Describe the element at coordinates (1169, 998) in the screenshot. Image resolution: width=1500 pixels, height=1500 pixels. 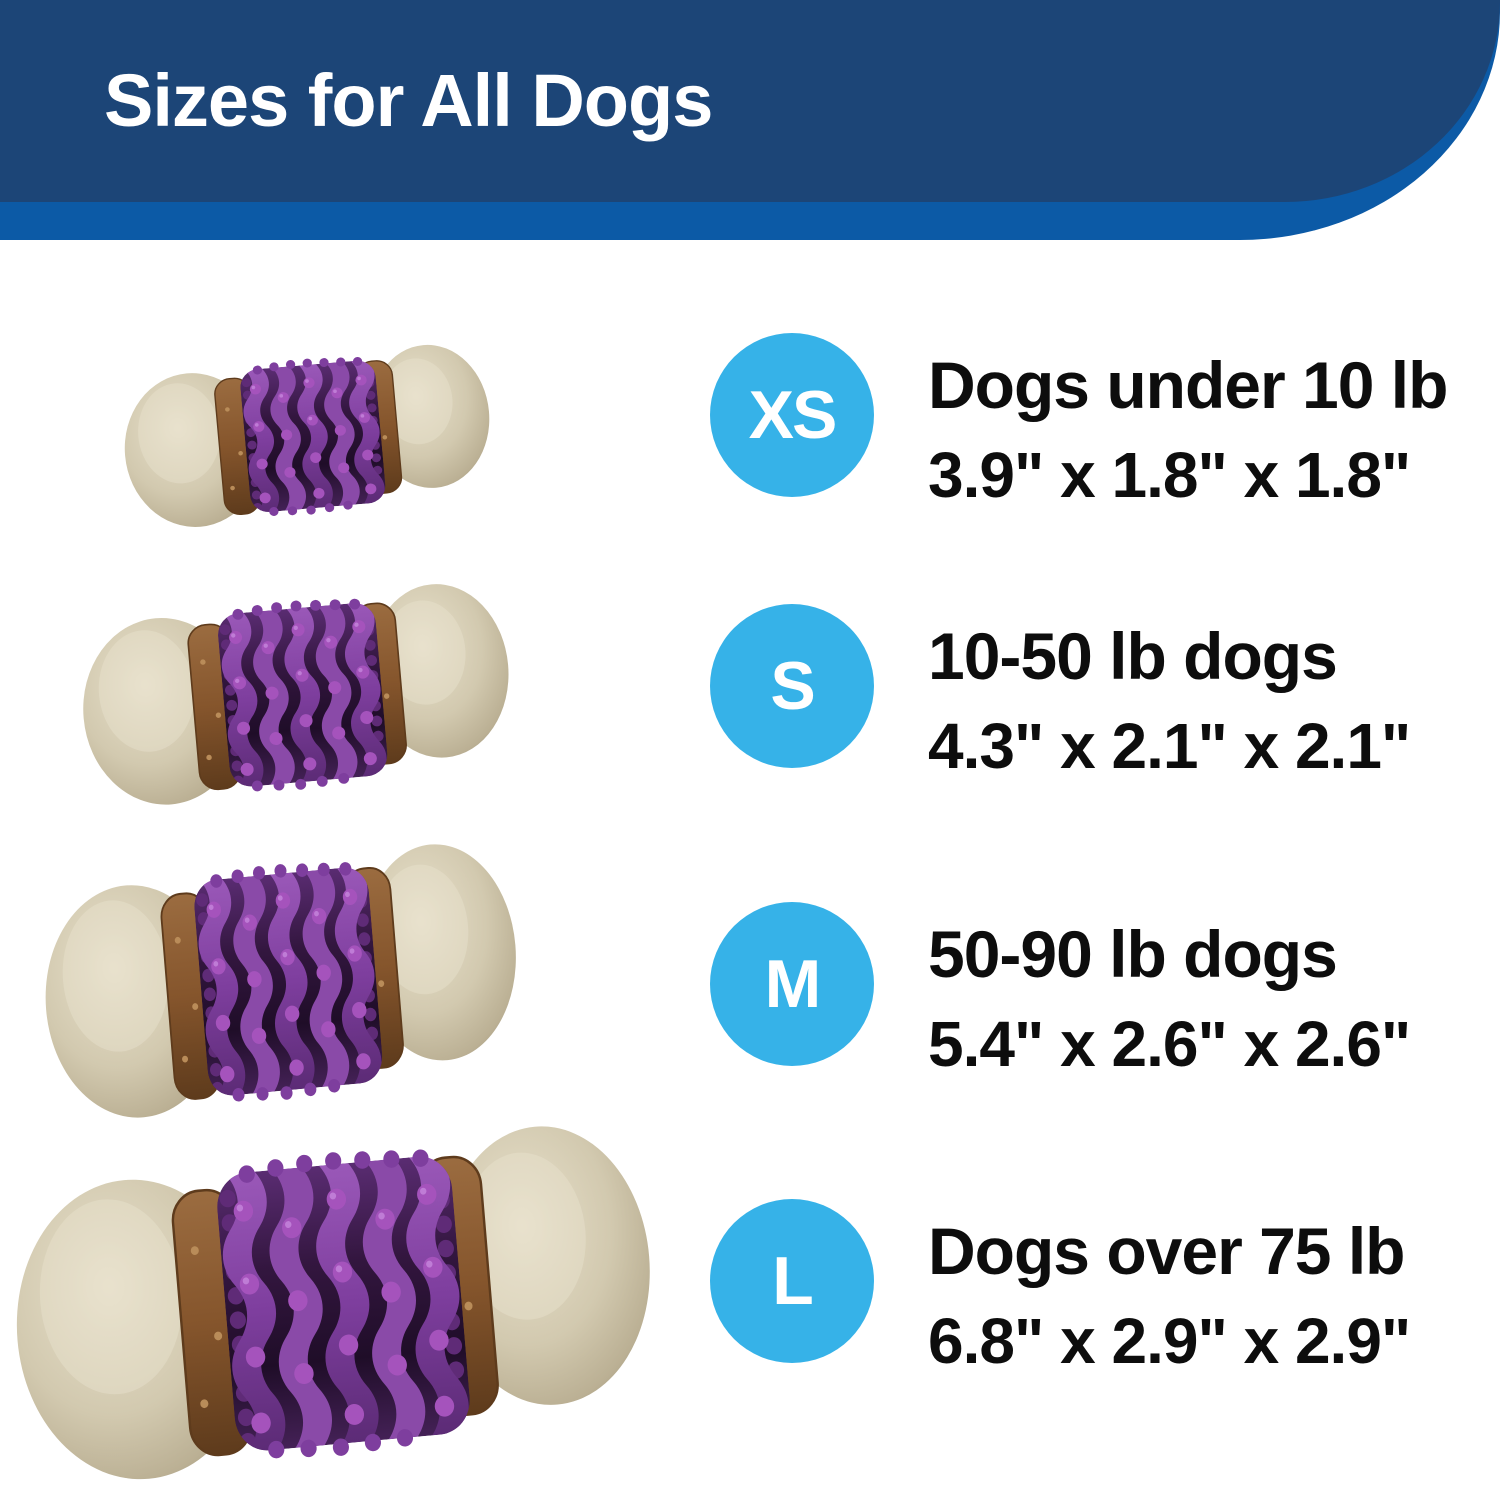
I see `size-row-m: 50-90 lb dogs 5.4" x 2.6" x 2.6"` at that location.